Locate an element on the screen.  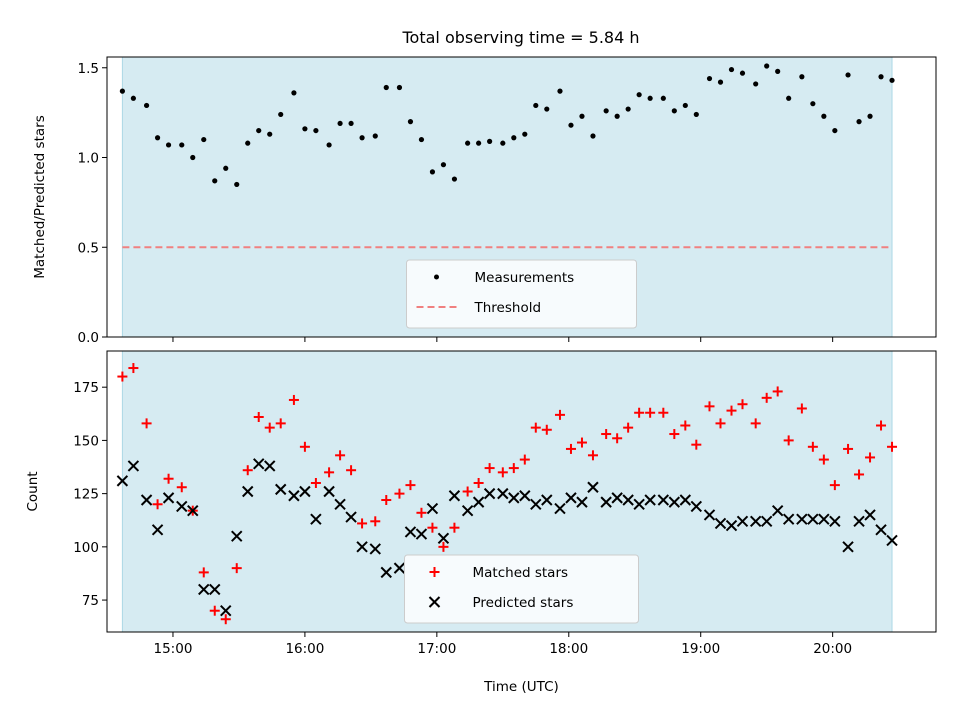
legend-matched-label: Matched stars is located at coordinates (521, 573).